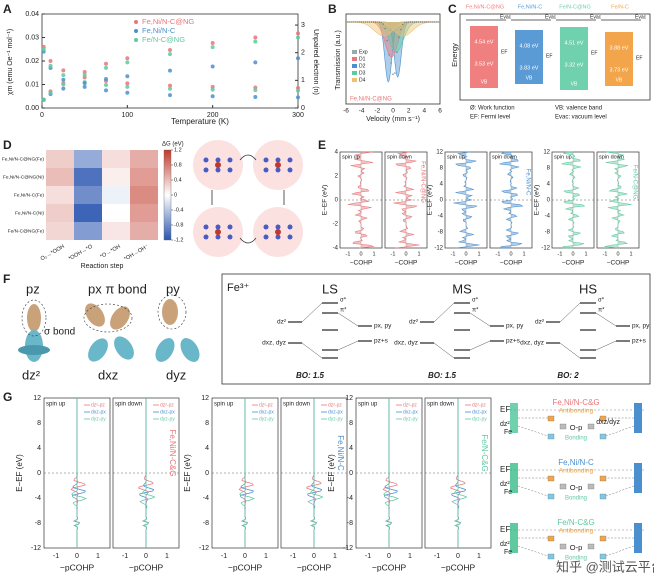  What do you see at coordinates (33, 288) in the screenshot?
I see `orbital-label: pz` at bounding box center [33, 288].